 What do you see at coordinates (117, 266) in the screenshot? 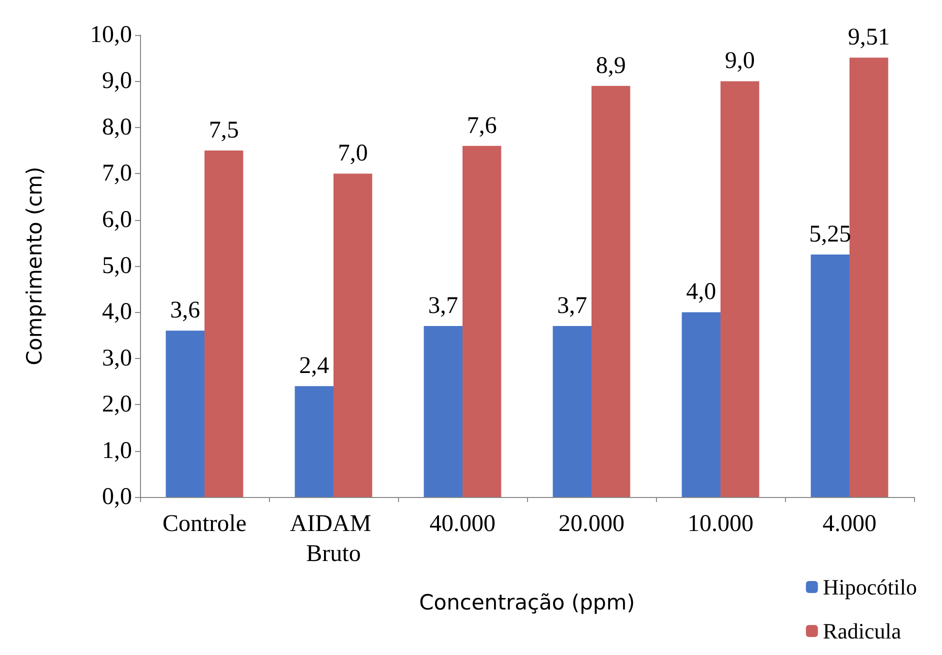
I see `y-tick-label: 5,0` at bounding box center [117, 266].